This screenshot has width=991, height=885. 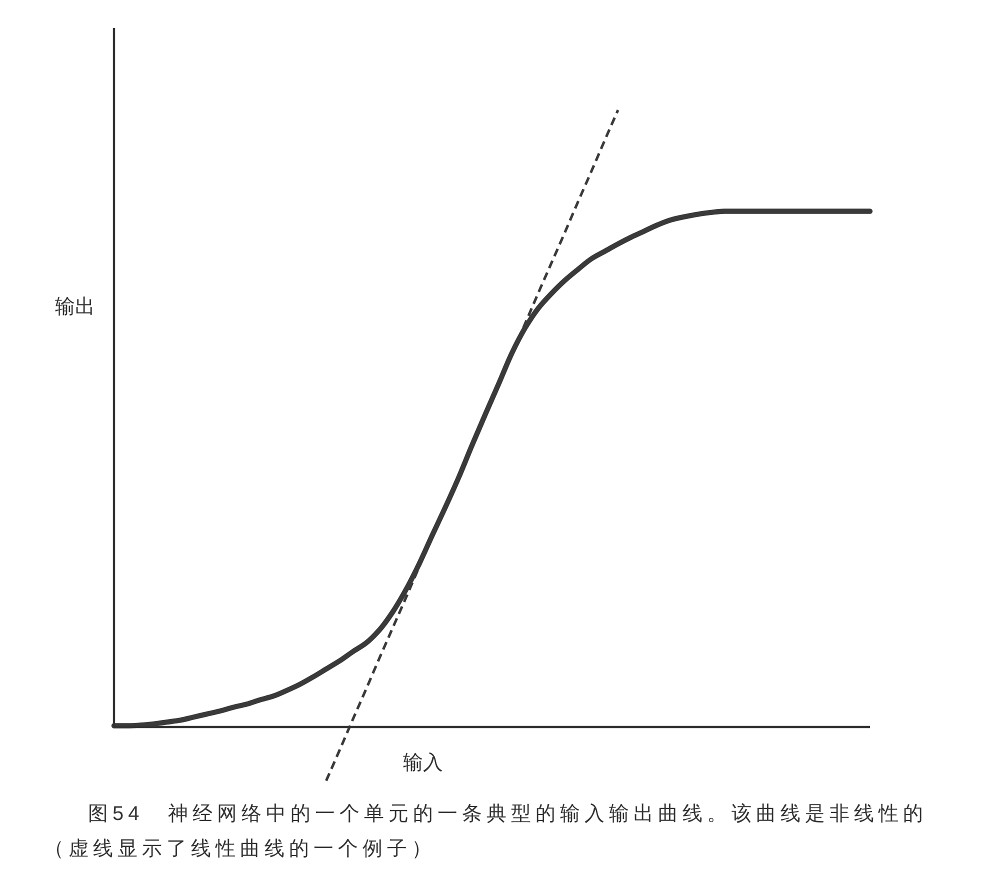 I want to click on annotation: 图54 神经网络中的一个单元的一条典型的输入输出曲线。该曲线是非线性的, so click(x=508, y=814).